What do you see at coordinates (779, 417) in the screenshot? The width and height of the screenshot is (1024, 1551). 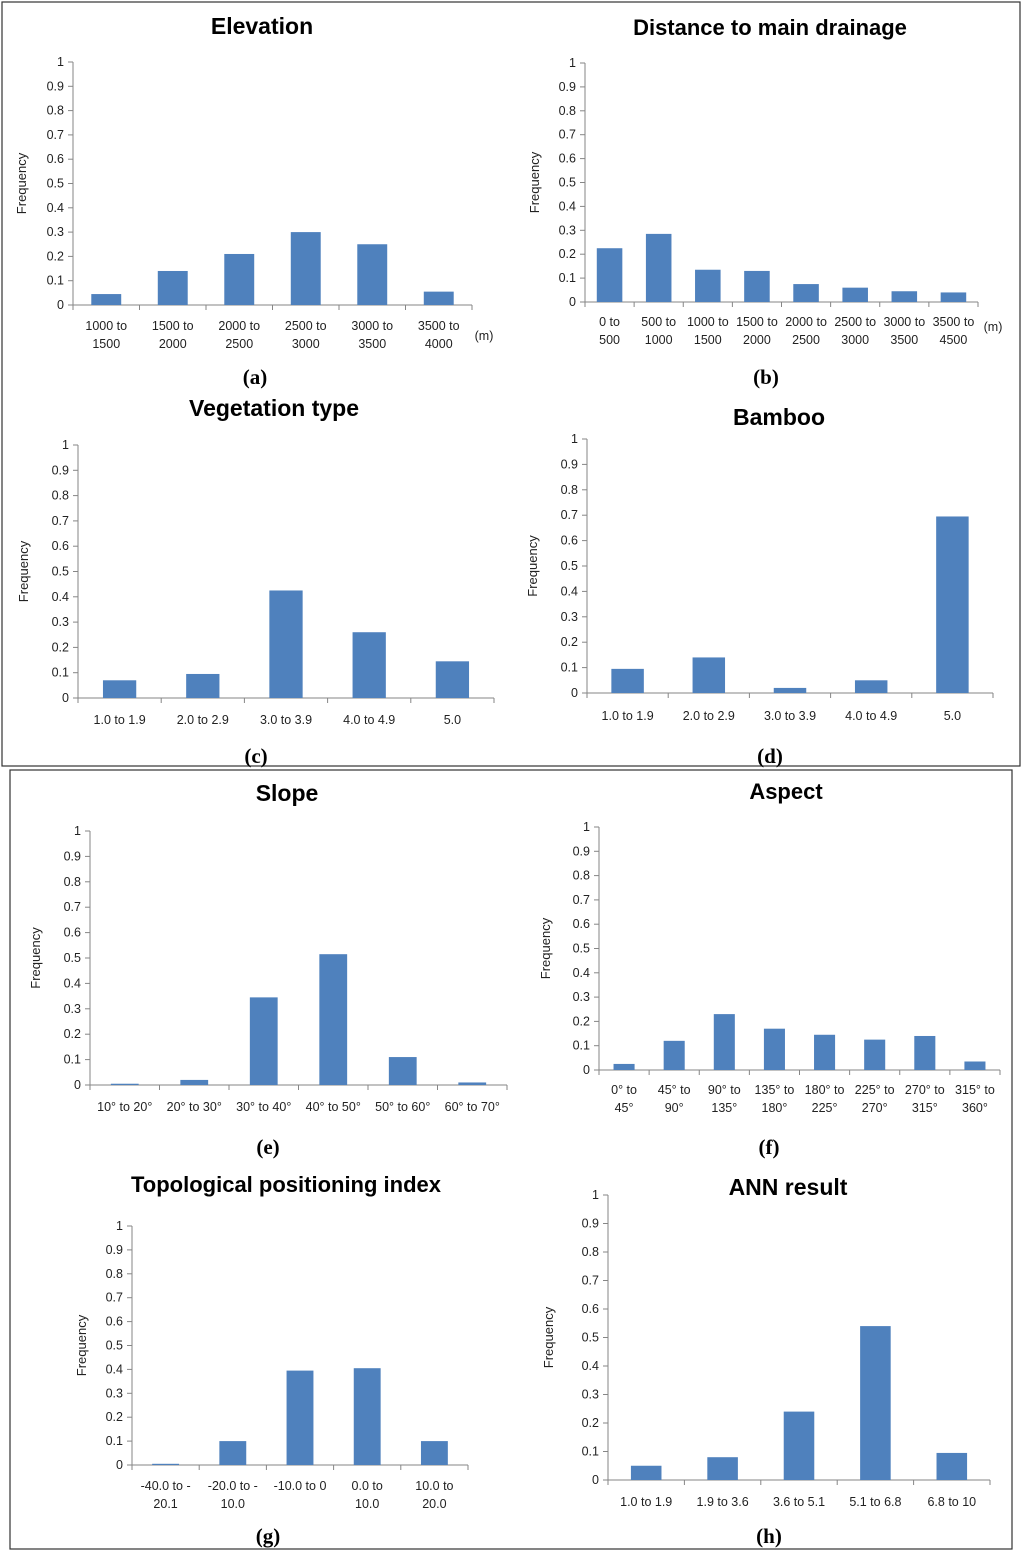 I see `chart-title: Bamboo` at bounding box center [779, 417].